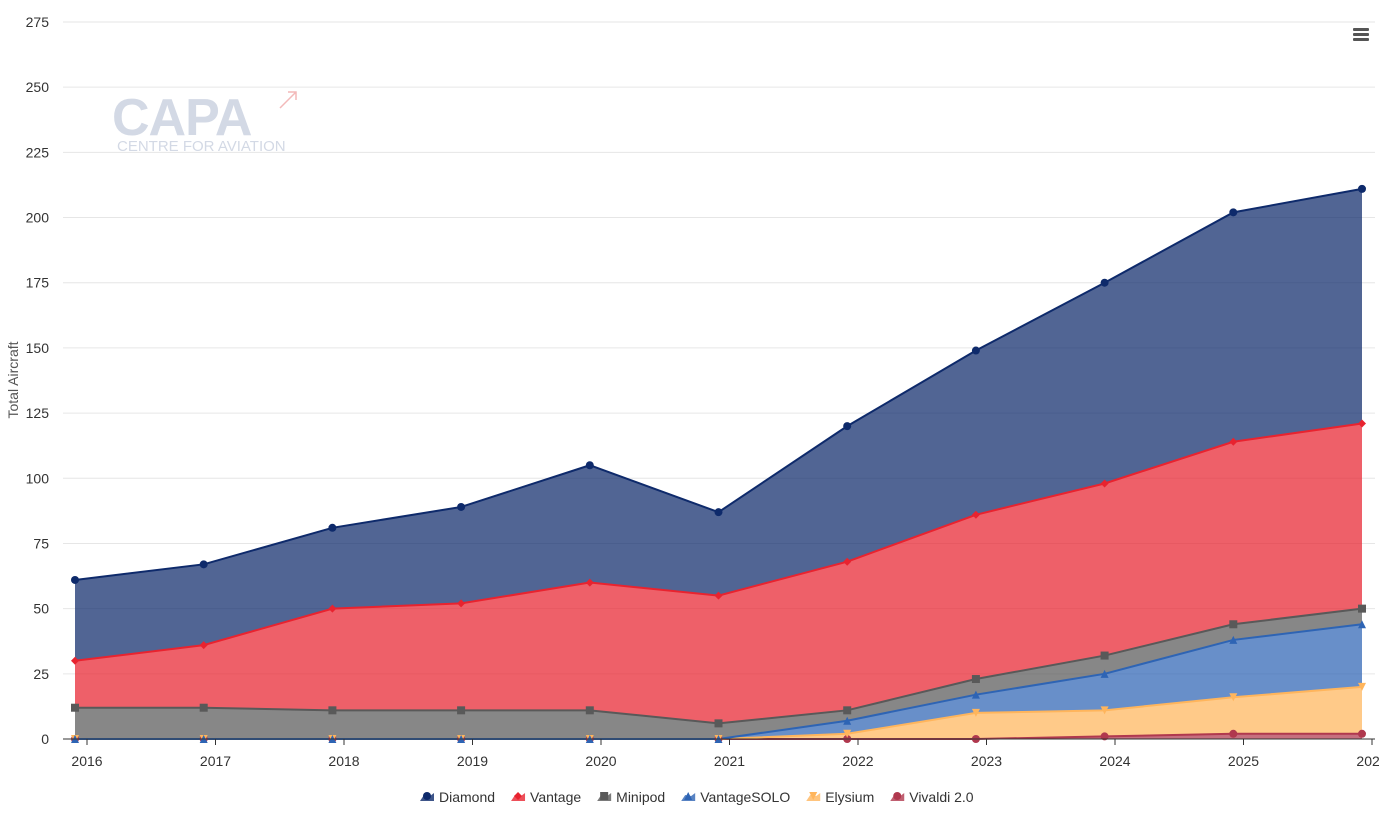 Image resolution: width=1379 pixels, height=816 pixels. Describe the element at coordinates (745, 797) in the screenshot. I see `legend-label: VantageSOLO` at that location.